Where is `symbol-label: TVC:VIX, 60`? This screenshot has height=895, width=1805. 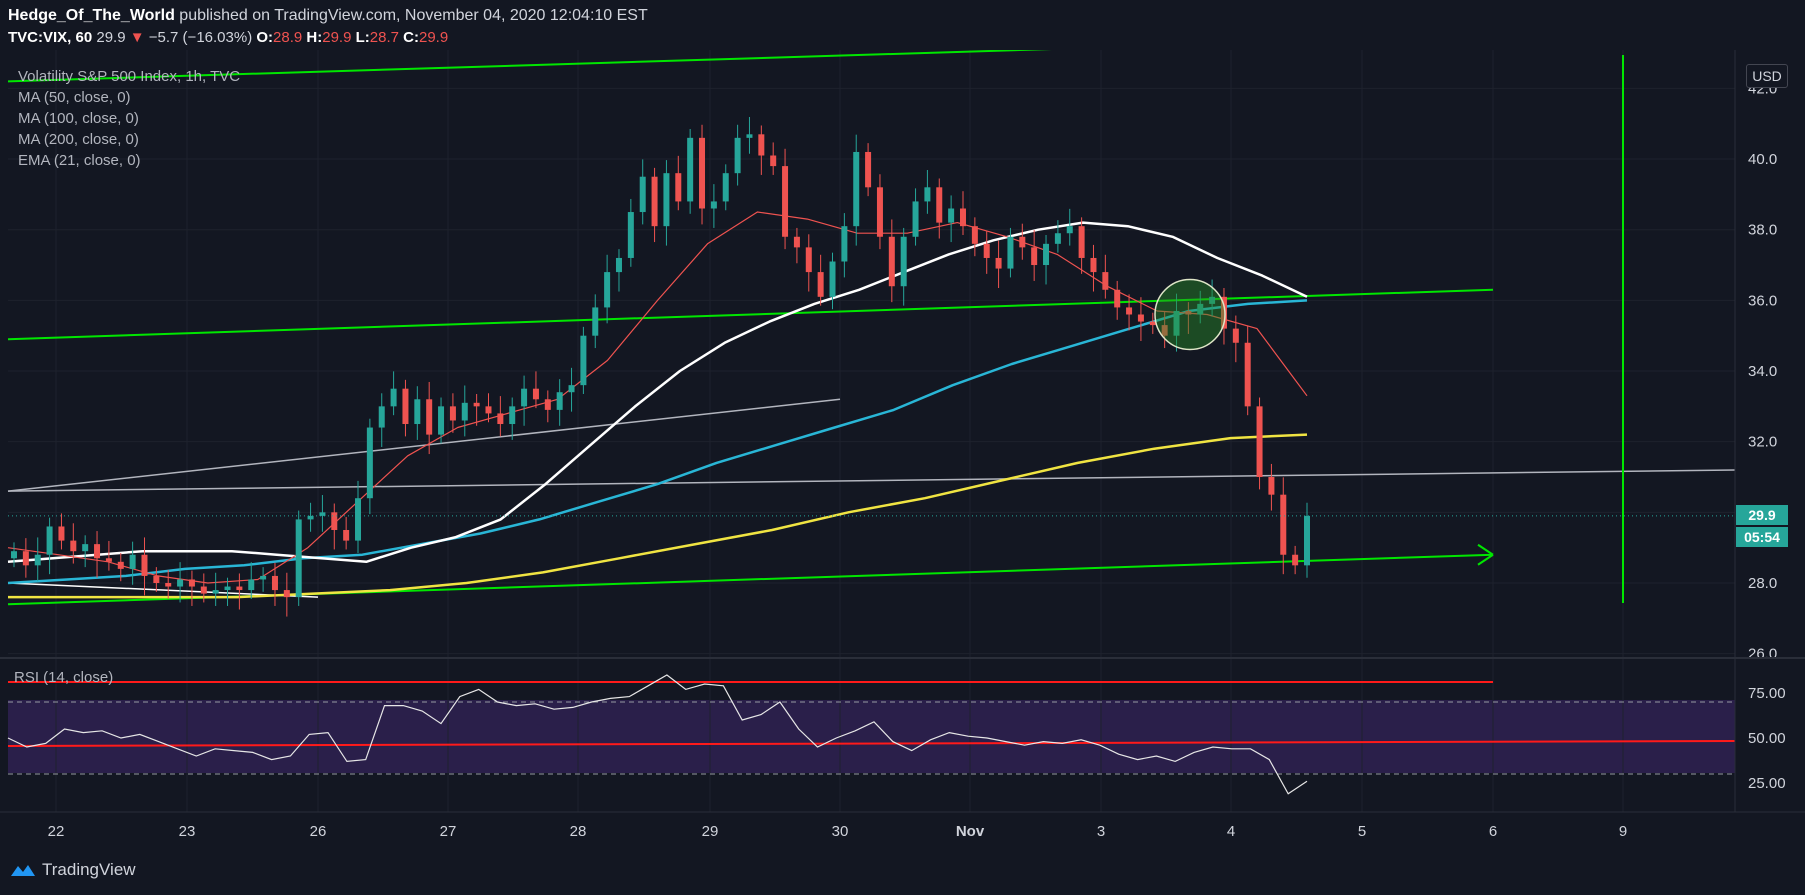 symbol-label: TVC:VIX, 60 is located at coordinates (50, 37).